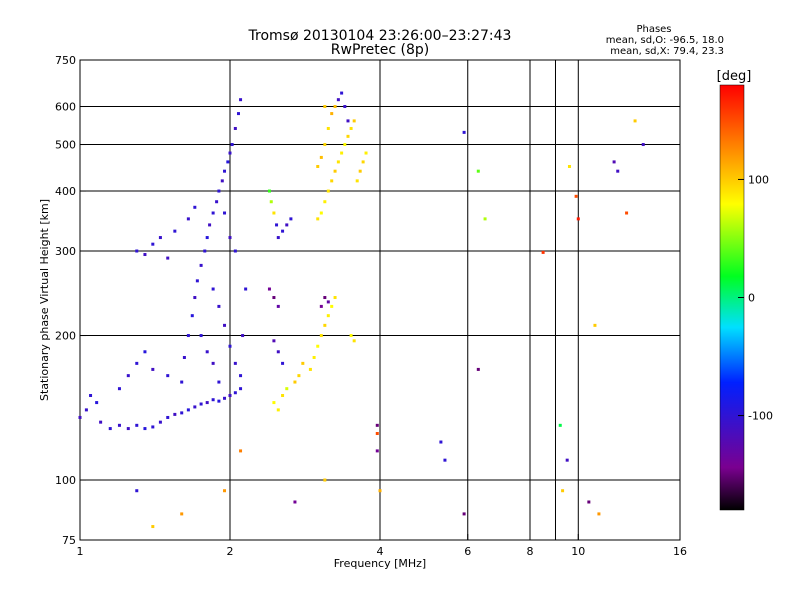 The image size is (800, 600). Describe the element at coordinates (665, 40) in the screenshot. I see `stats-line-o: mean, sd,O: -96.5, 18.0` at that location.